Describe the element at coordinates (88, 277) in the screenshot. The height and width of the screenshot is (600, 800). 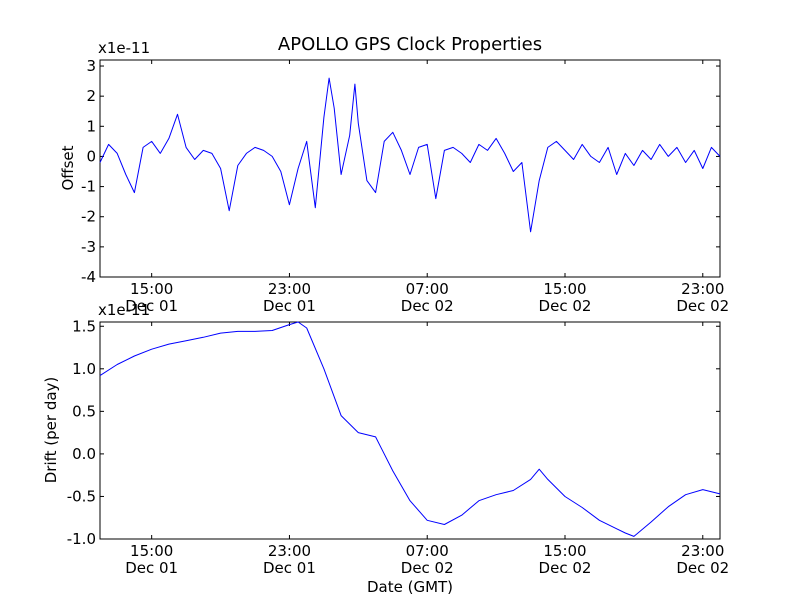
I see `offset-y-tick-label: -4` at that location.